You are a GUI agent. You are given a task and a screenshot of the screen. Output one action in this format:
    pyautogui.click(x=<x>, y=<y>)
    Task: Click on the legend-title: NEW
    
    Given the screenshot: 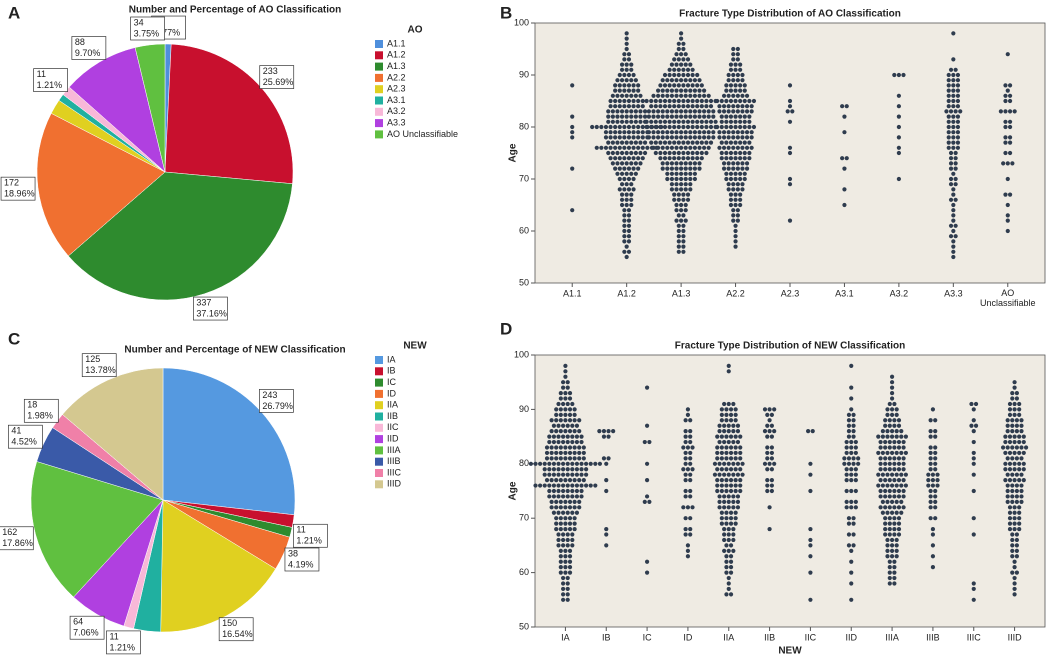 What is the action you would take?
    pyautogui.click(x=415, y=346)
    